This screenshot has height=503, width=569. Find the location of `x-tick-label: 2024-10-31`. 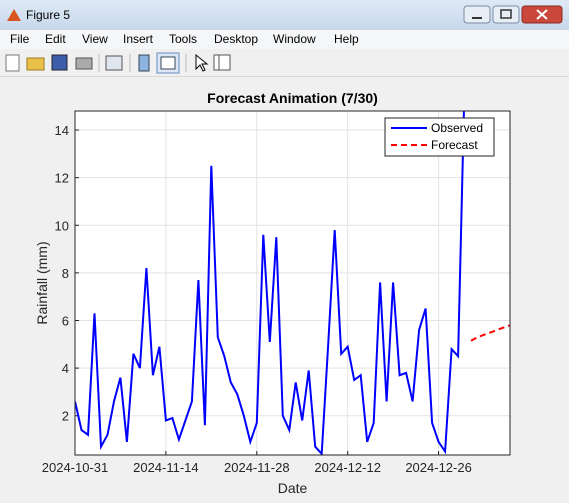

x-tick-label: 2024-10-31 is located at coordinates (75, 467).